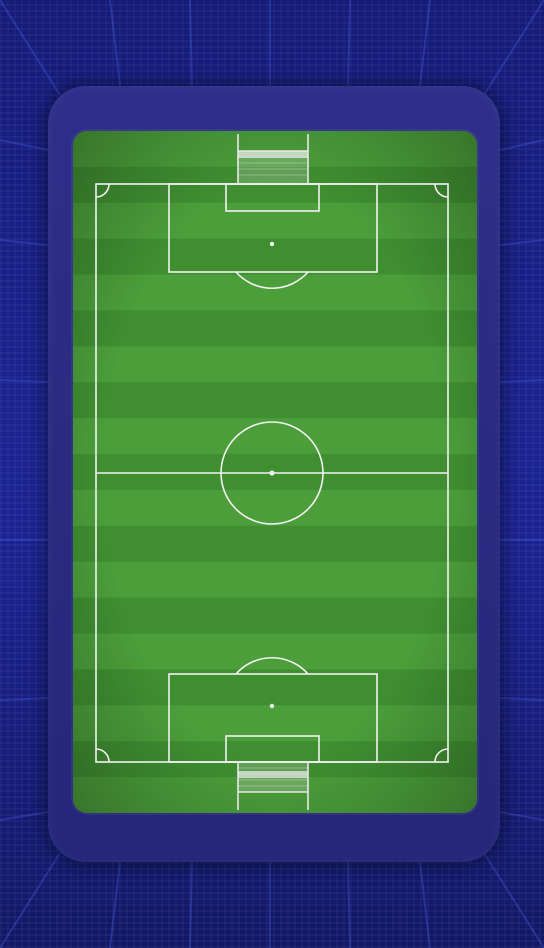 This screenshot has height=948, width=544. I want to click on bottom-goal-area, so click(272, 749).